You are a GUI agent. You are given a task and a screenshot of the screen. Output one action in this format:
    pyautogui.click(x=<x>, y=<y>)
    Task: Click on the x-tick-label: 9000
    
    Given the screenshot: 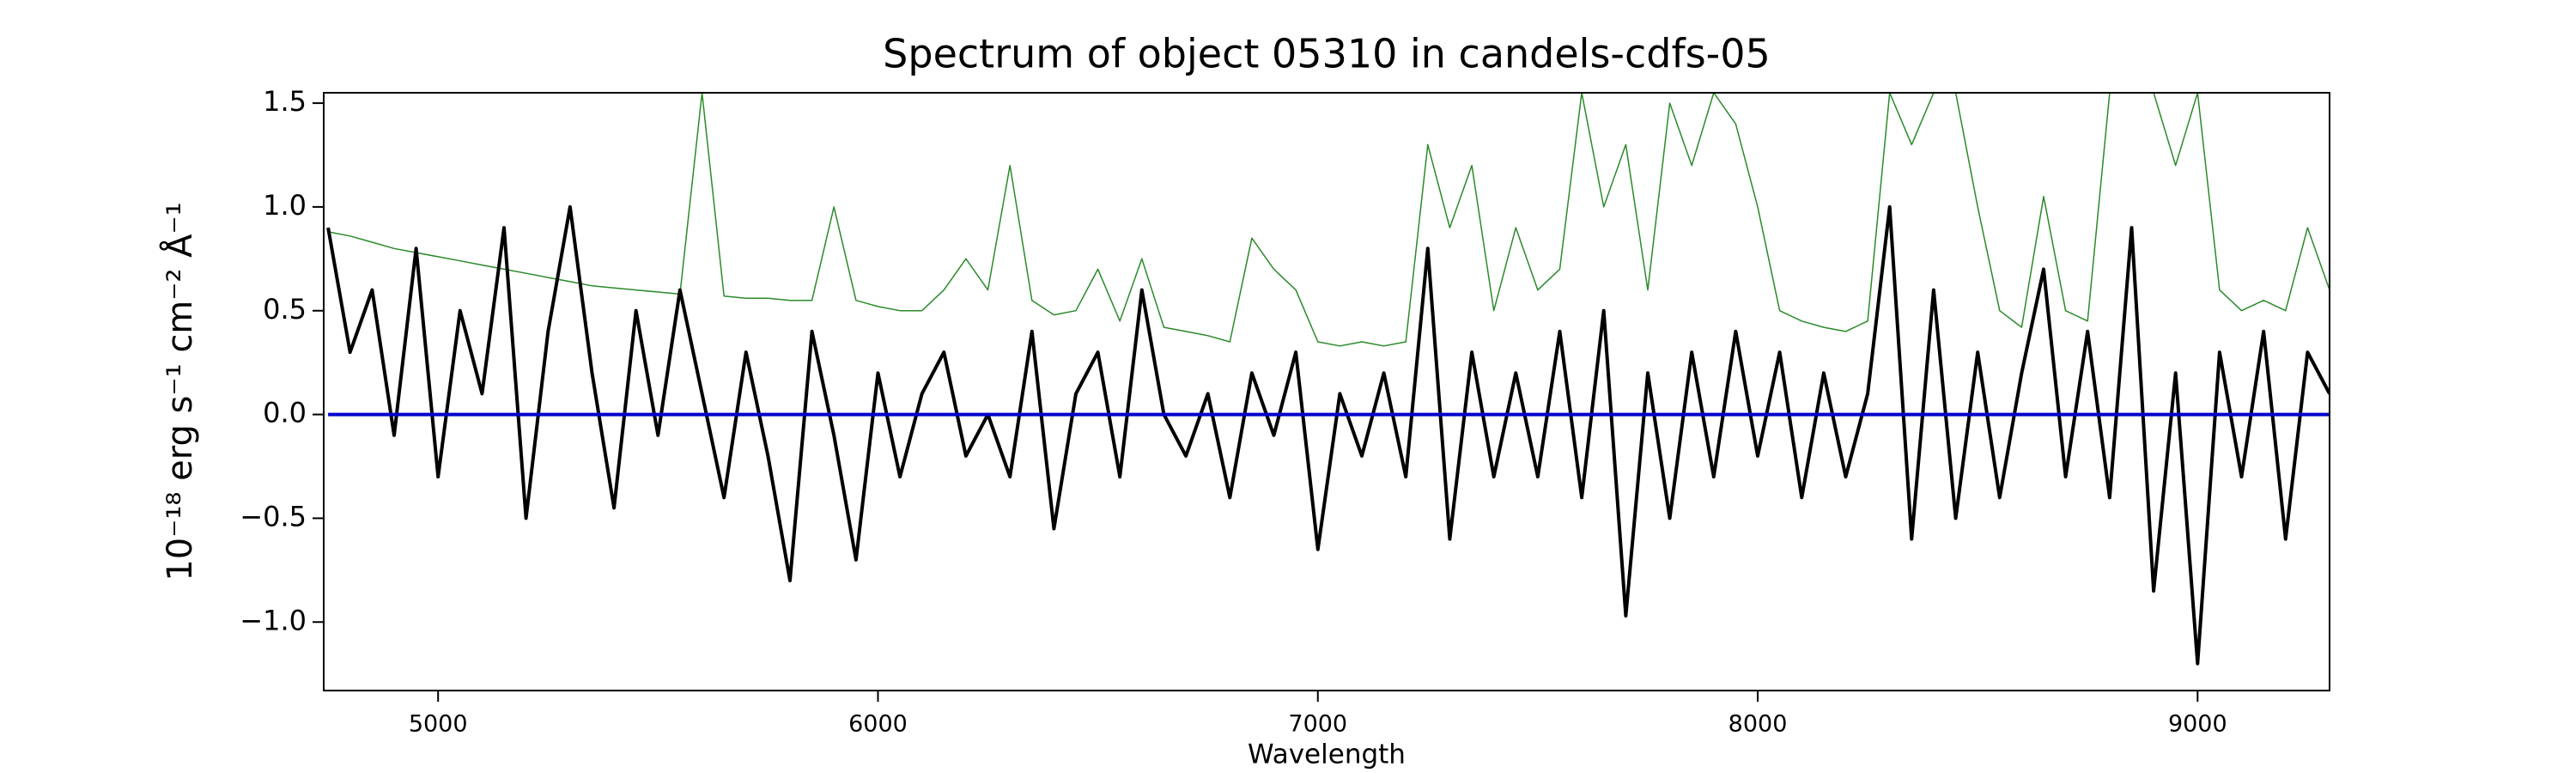 What is the action you would take?
    pyautogui.click(x=2197, y=724)
    